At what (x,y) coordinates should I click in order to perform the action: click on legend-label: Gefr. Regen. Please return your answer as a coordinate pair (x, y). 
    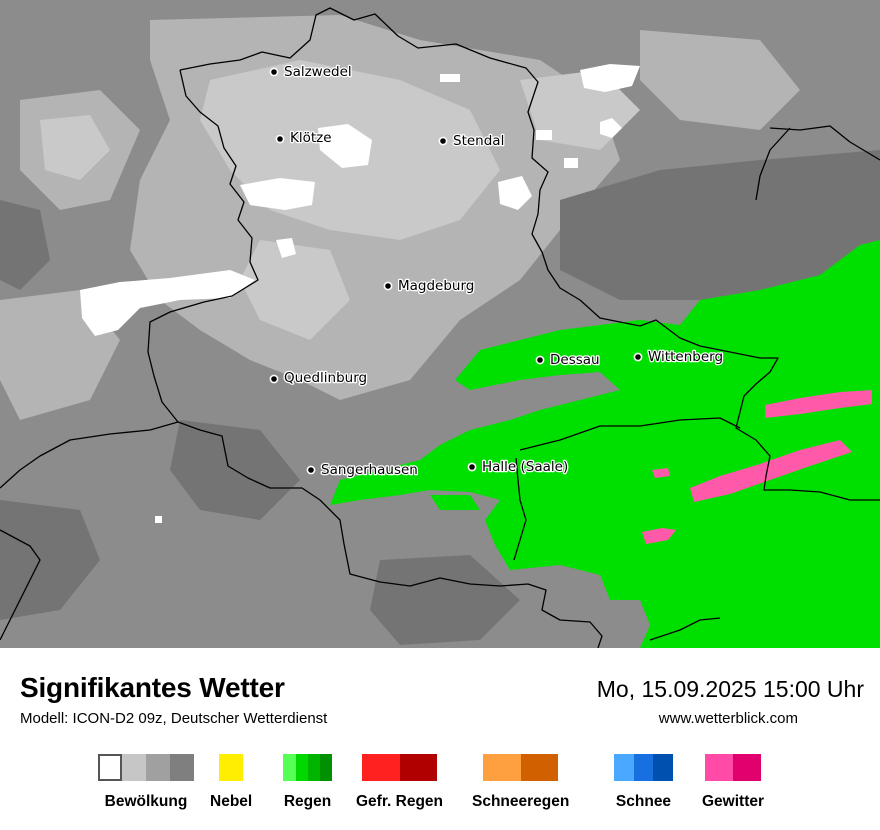
    Looking at the image, I should click on (399, 801).